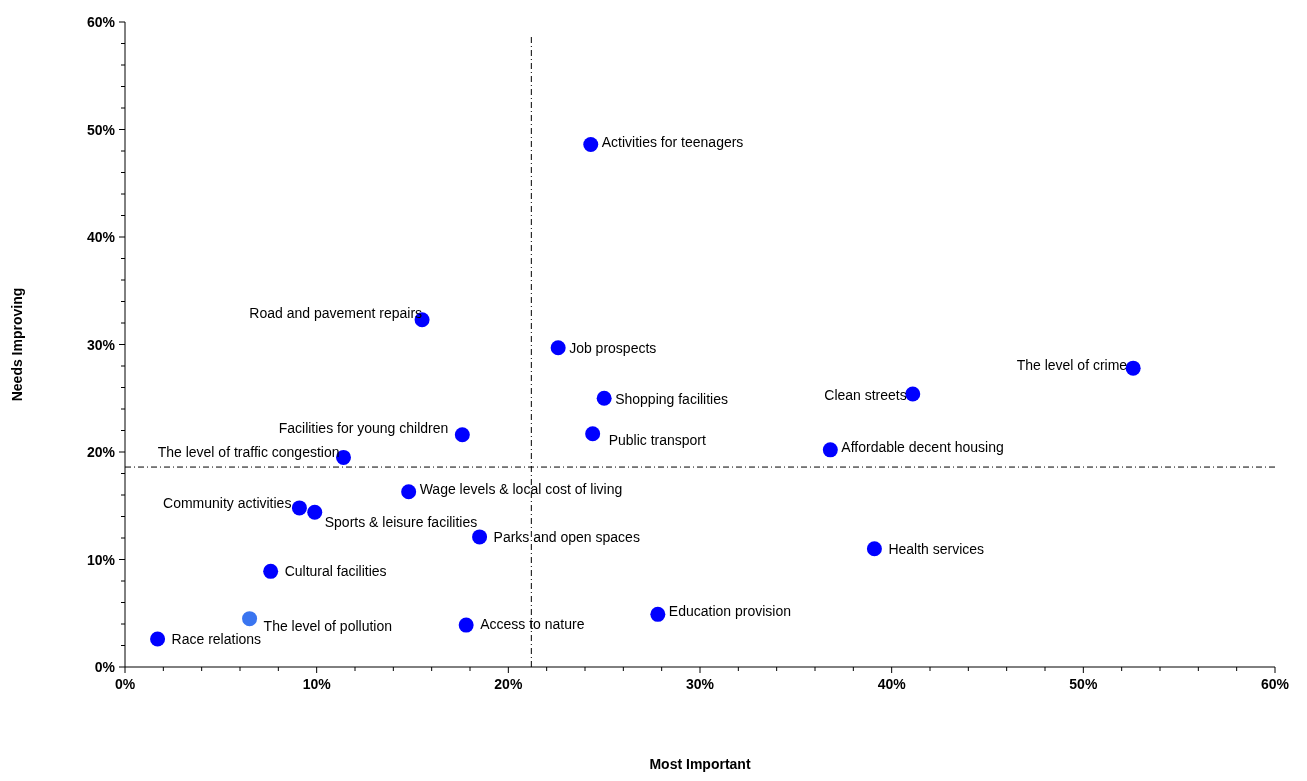  I want to click on annotation: Affordable decent housing, so click(922, 446).